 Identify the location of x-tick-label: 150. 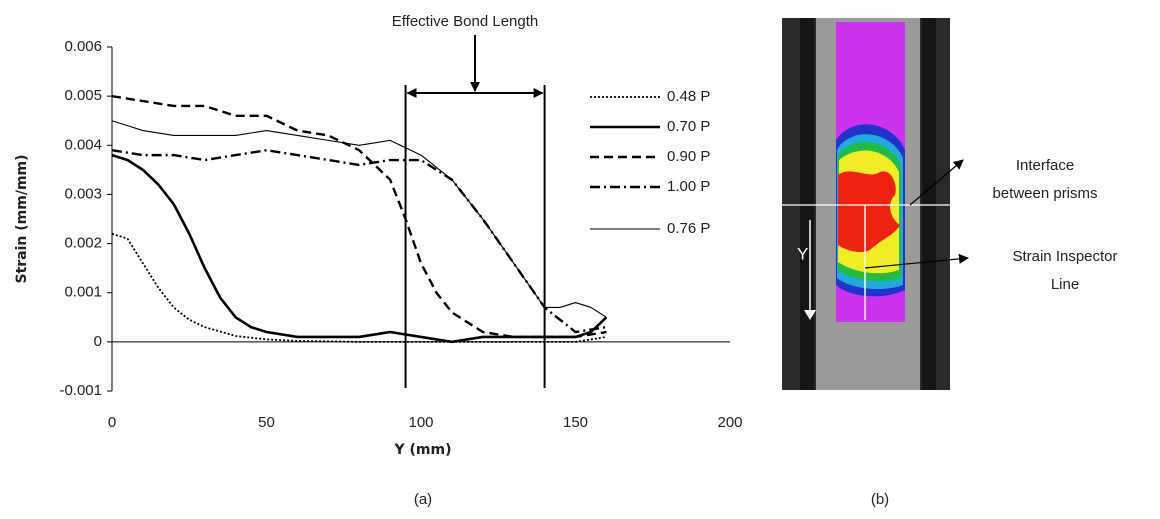
(575, 422).